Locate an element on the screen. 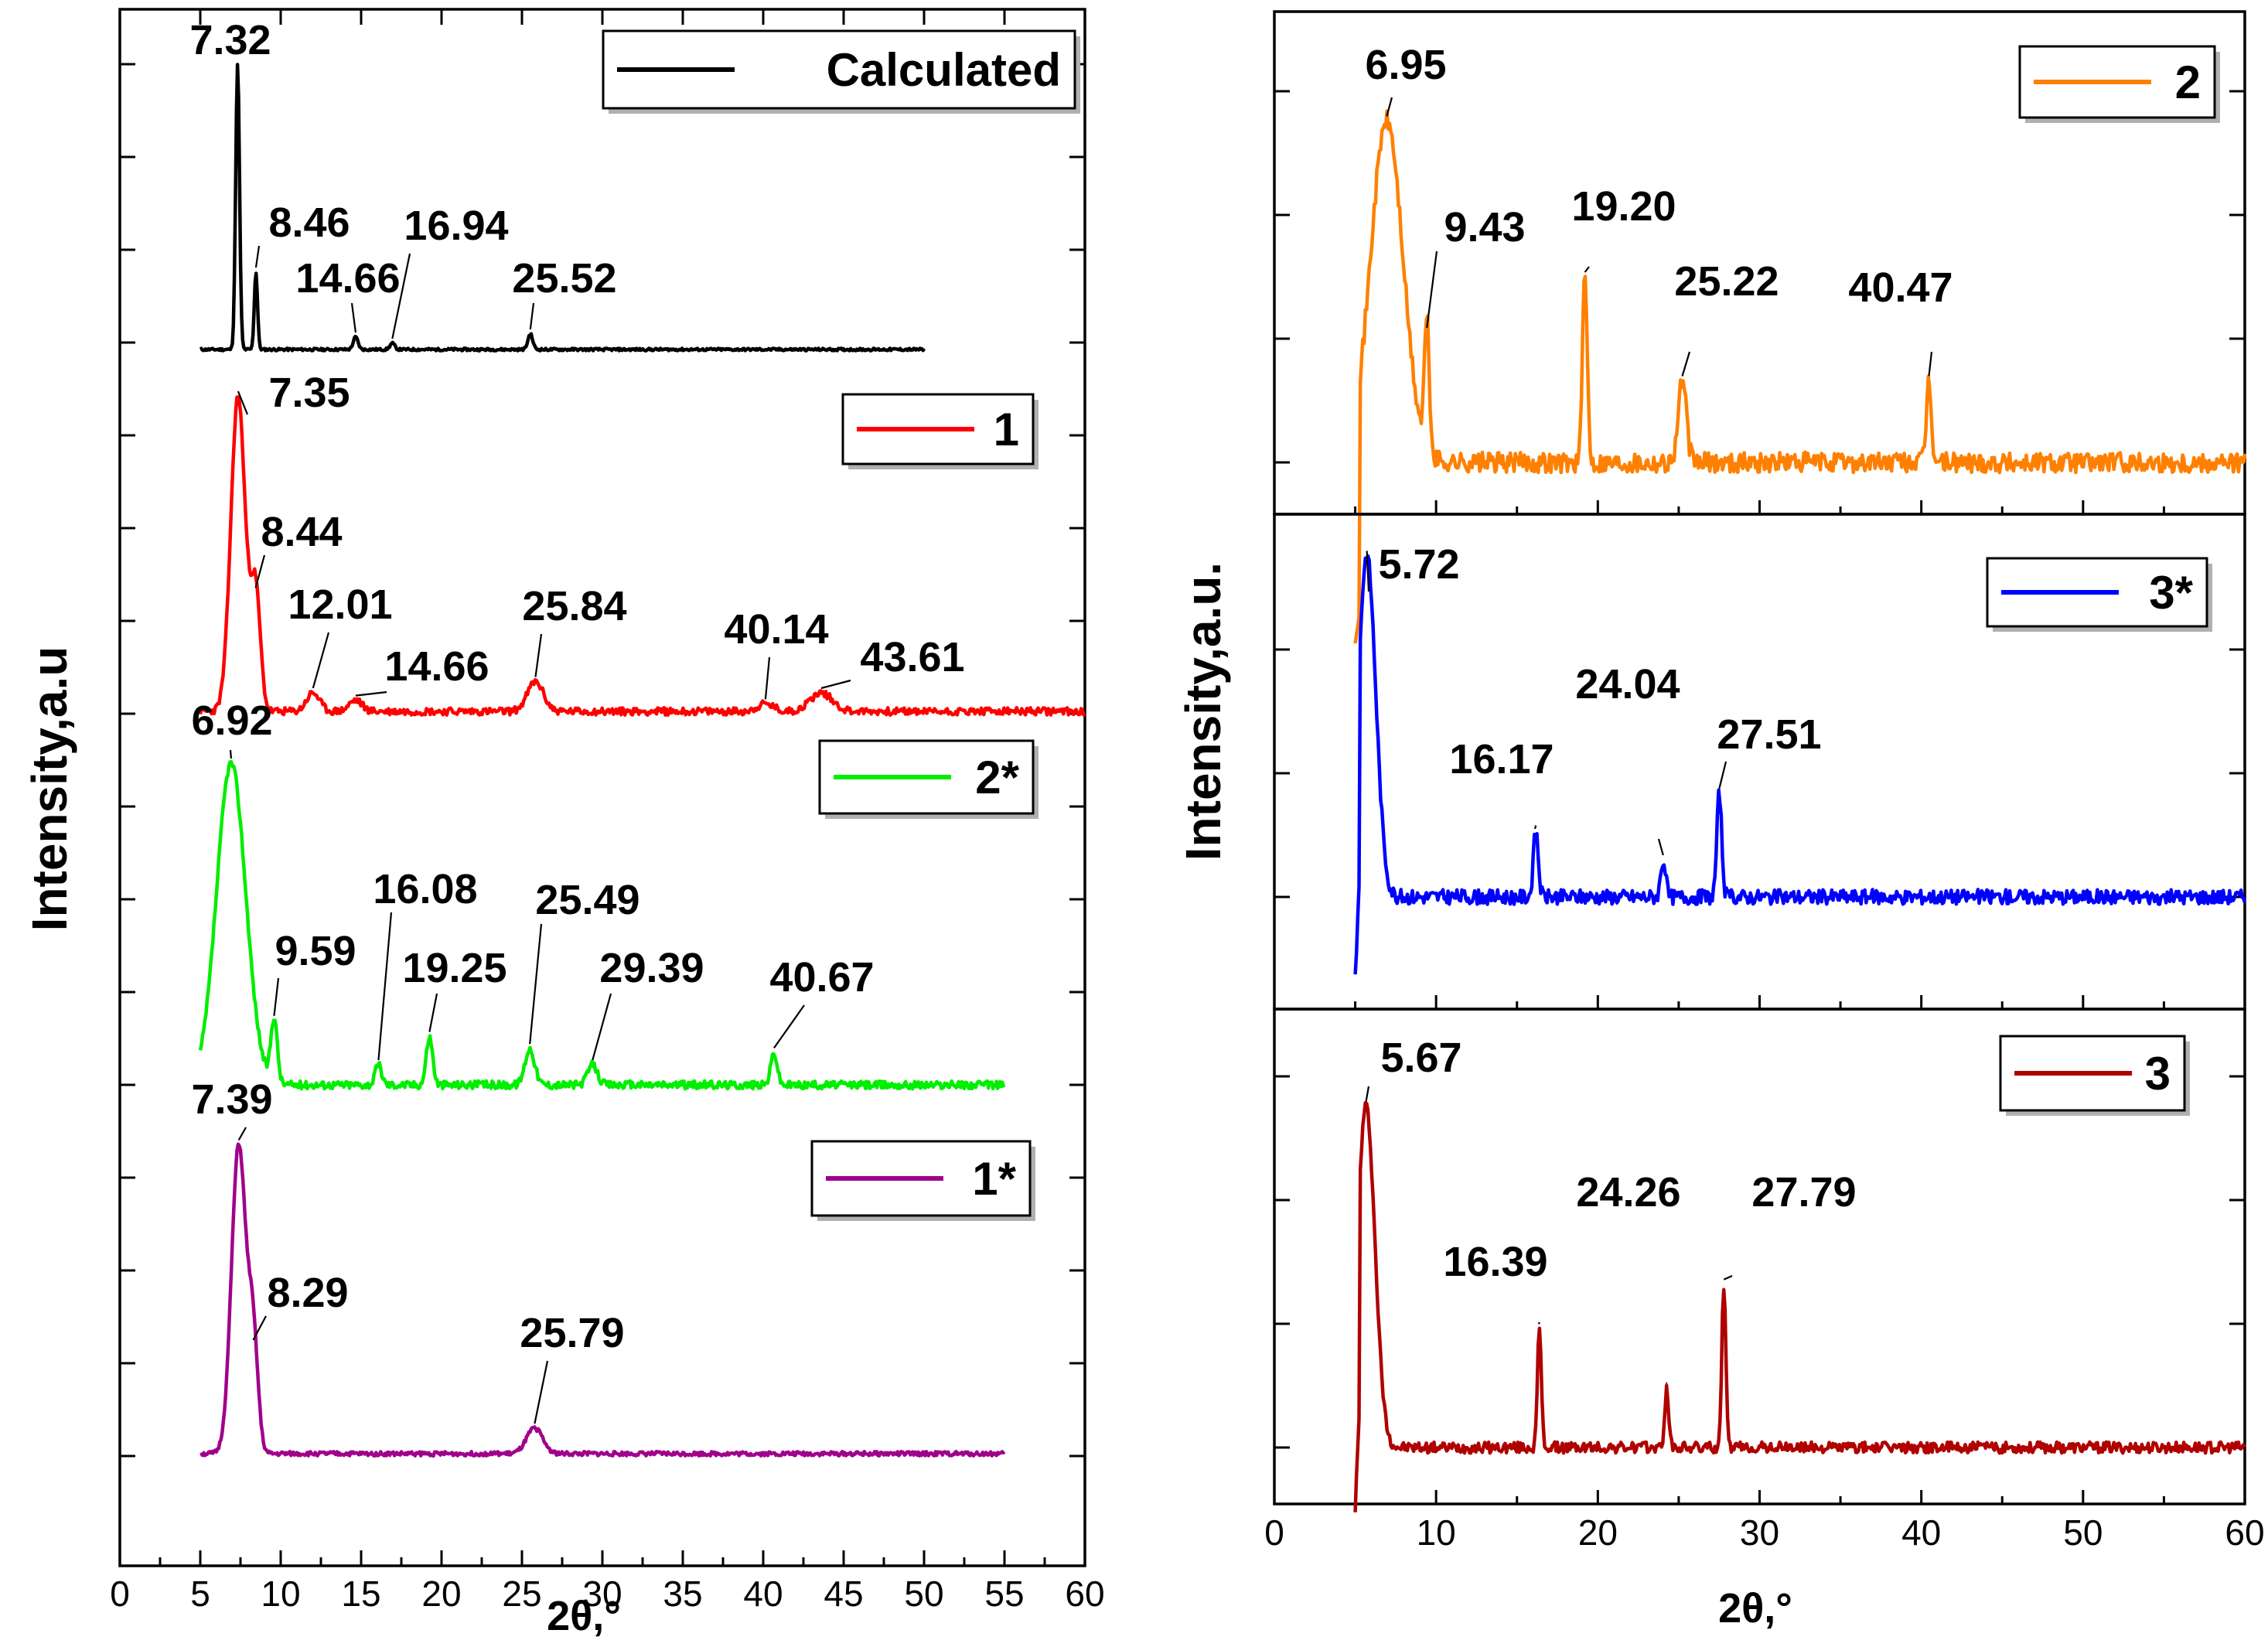 This screenshot has height=1647, width=2268. peak-label: 24.04 is located at coordinates (1627, 684).